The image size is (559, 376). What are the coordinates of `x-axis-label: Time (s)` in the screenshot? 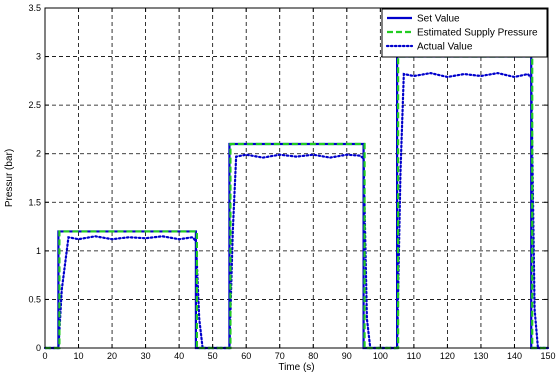 It's located at (296, 367).